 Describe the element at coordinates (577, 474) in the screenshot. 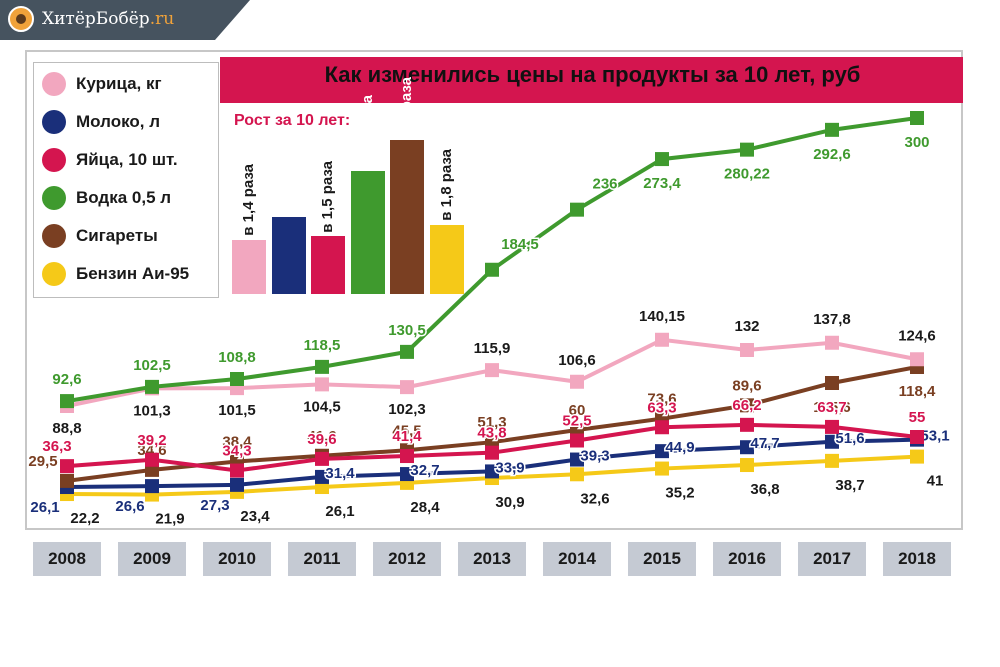

I see `point-gasoline-2014` at that location.